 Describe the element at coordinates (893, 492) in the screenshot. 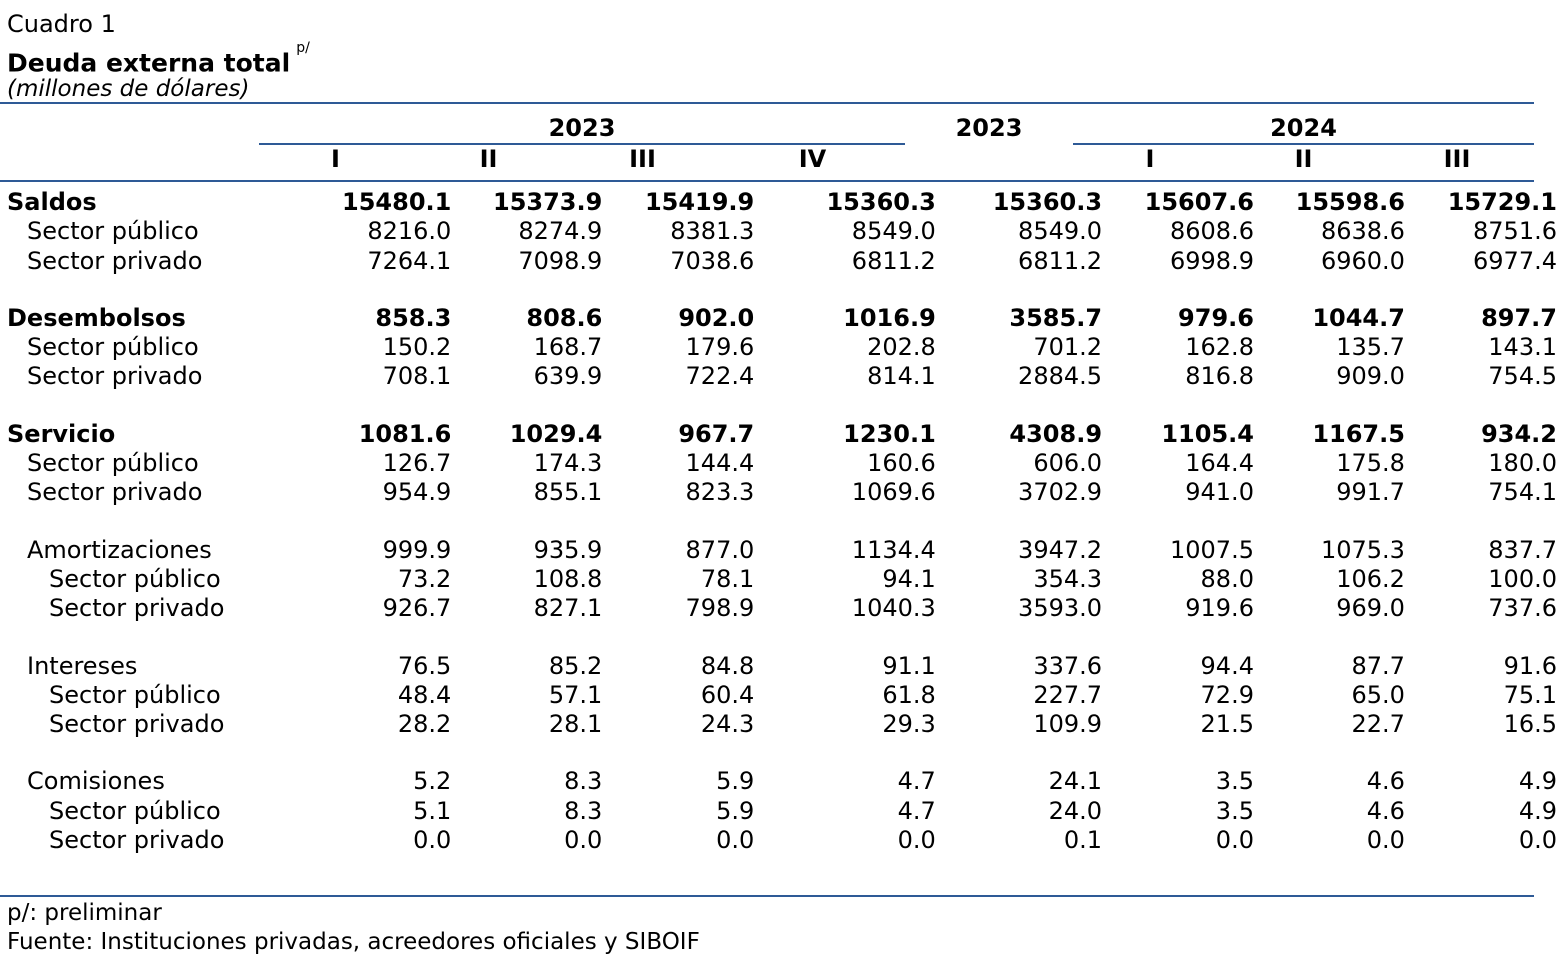

I see `value-cell: 1069.6` at that location.